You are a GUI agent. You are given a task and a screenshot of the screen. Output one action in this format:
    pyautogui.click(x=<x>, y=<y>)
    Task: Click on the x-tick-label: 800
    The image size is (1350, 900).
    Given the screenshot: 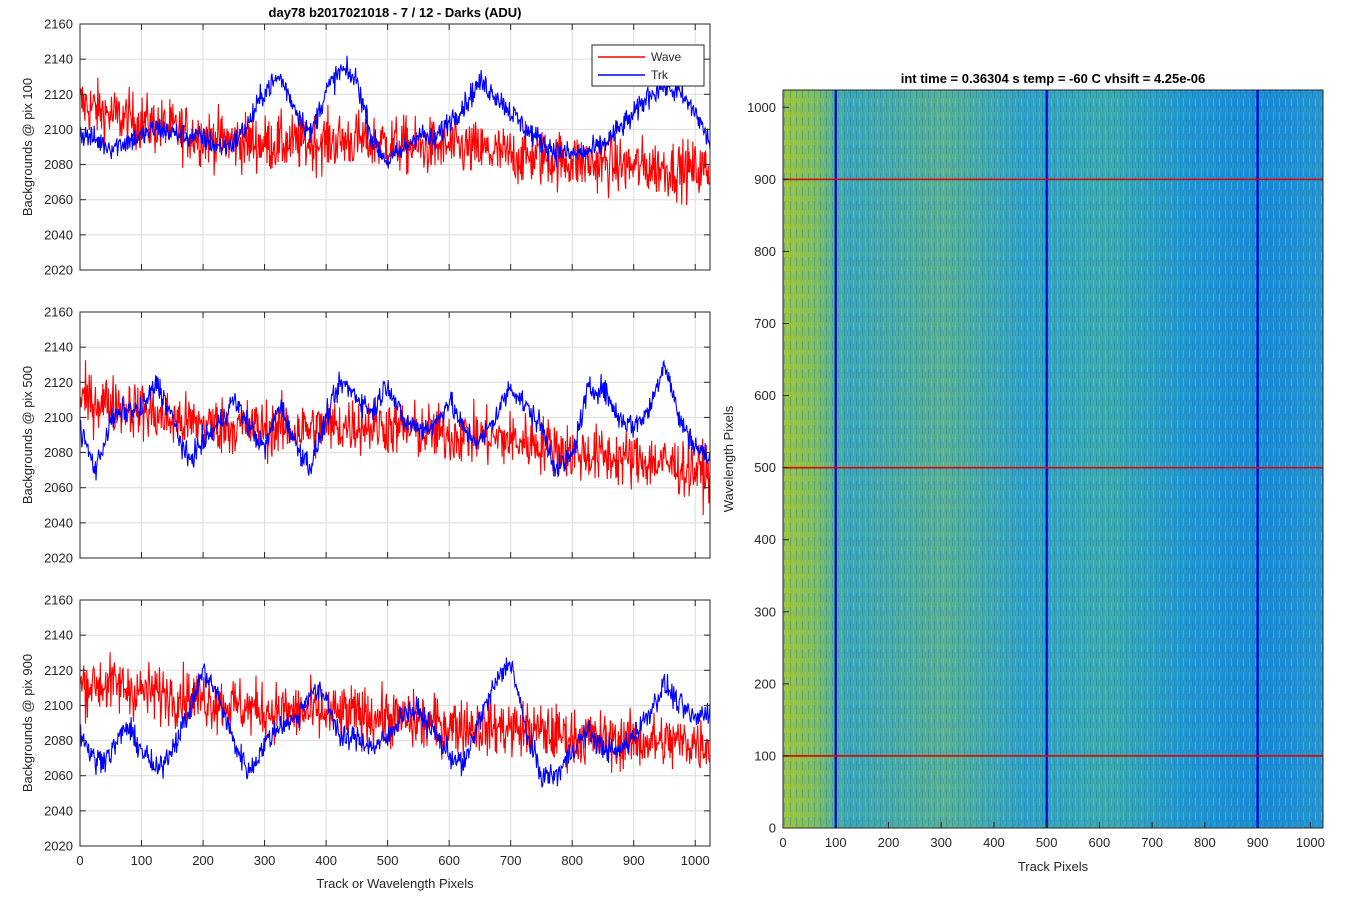 What is the action you would take?
    pyautogui.click(x=572, y=860)
    